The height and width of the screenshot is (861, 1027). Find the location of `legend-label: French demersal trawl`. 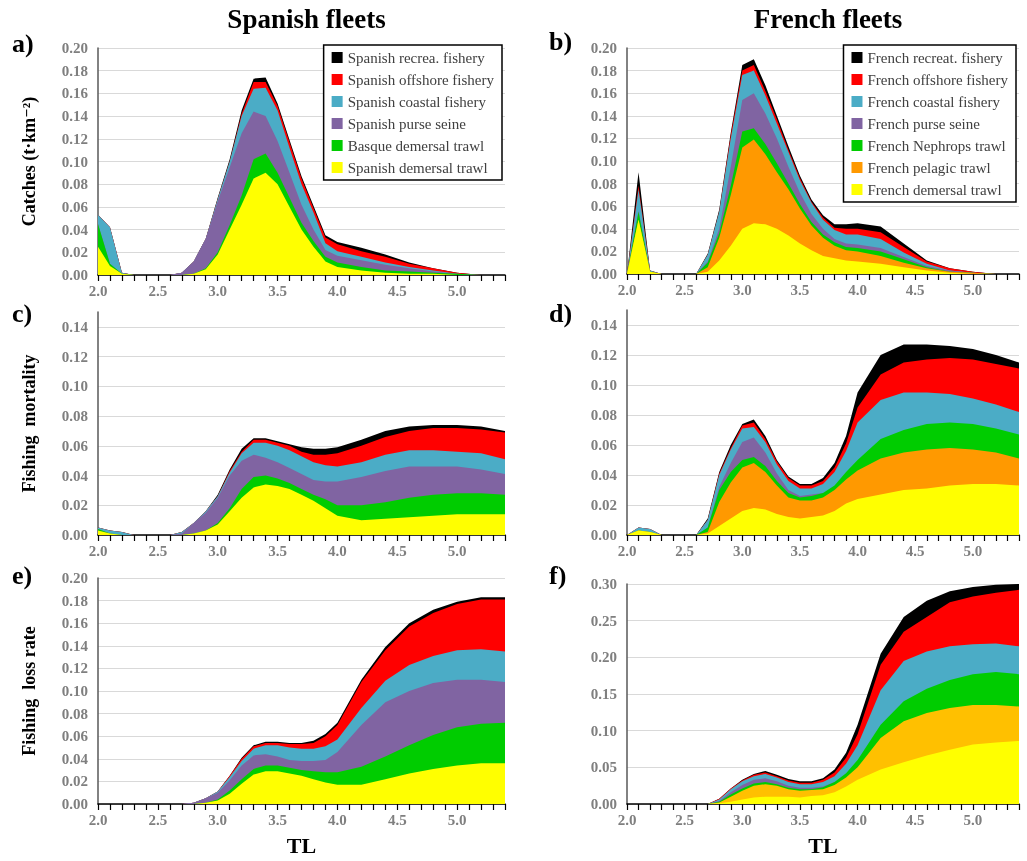

legend-label: French demersal trawl is located at coordinates (934, 189).